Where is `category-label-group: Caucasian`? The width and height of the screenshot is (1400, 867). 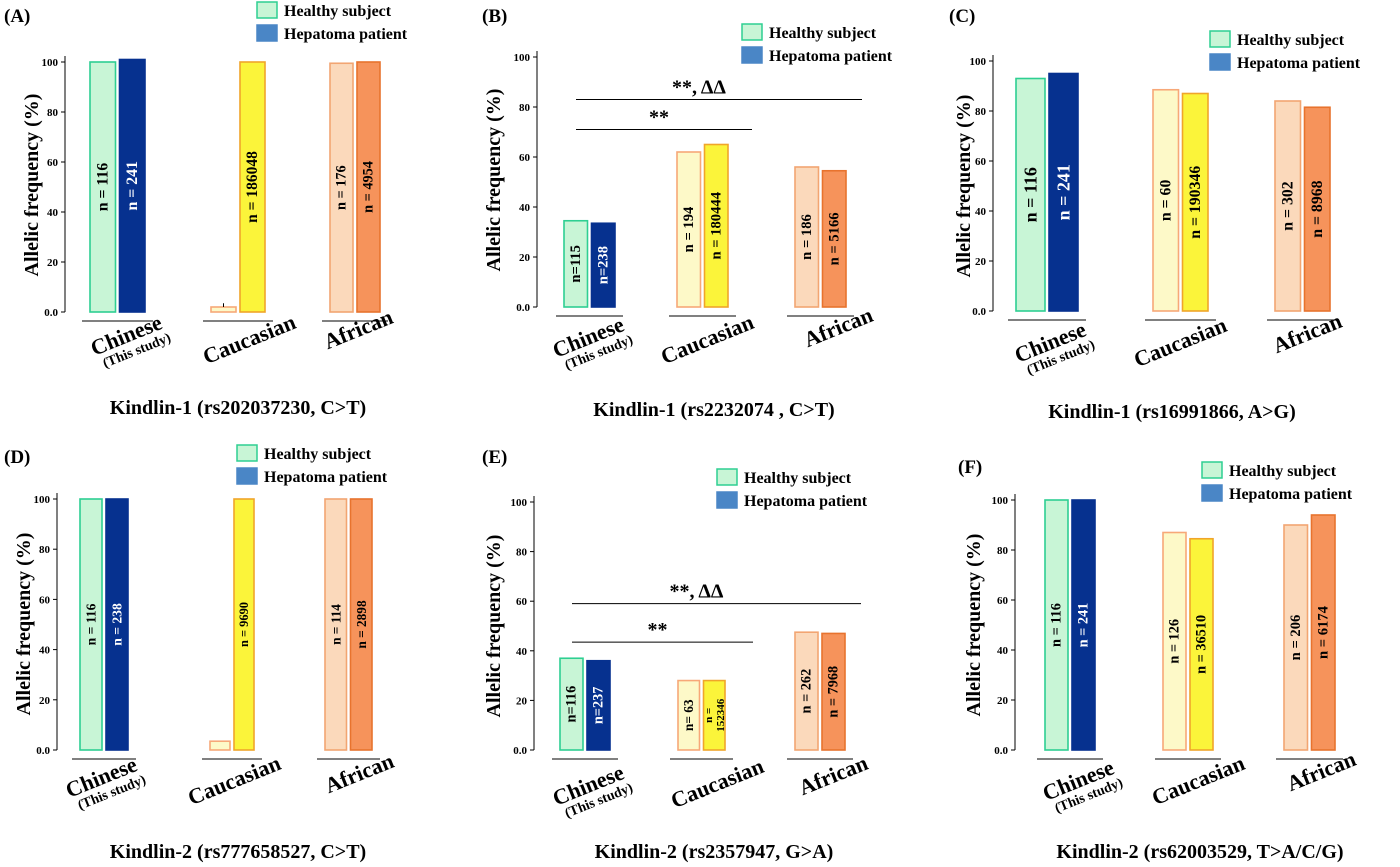 category-label-group: Caucasian is located at coordinates (1180, 342).